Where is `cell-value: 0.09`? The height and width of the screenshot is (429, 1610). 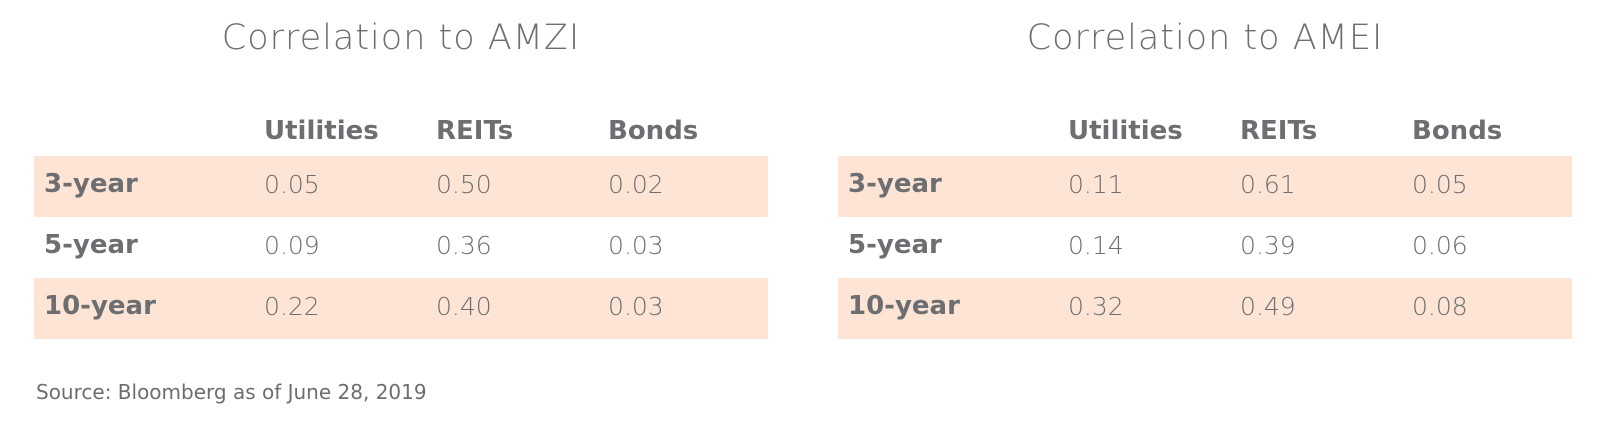
cell-value: 0.09 is located at coordinates (292, 245).